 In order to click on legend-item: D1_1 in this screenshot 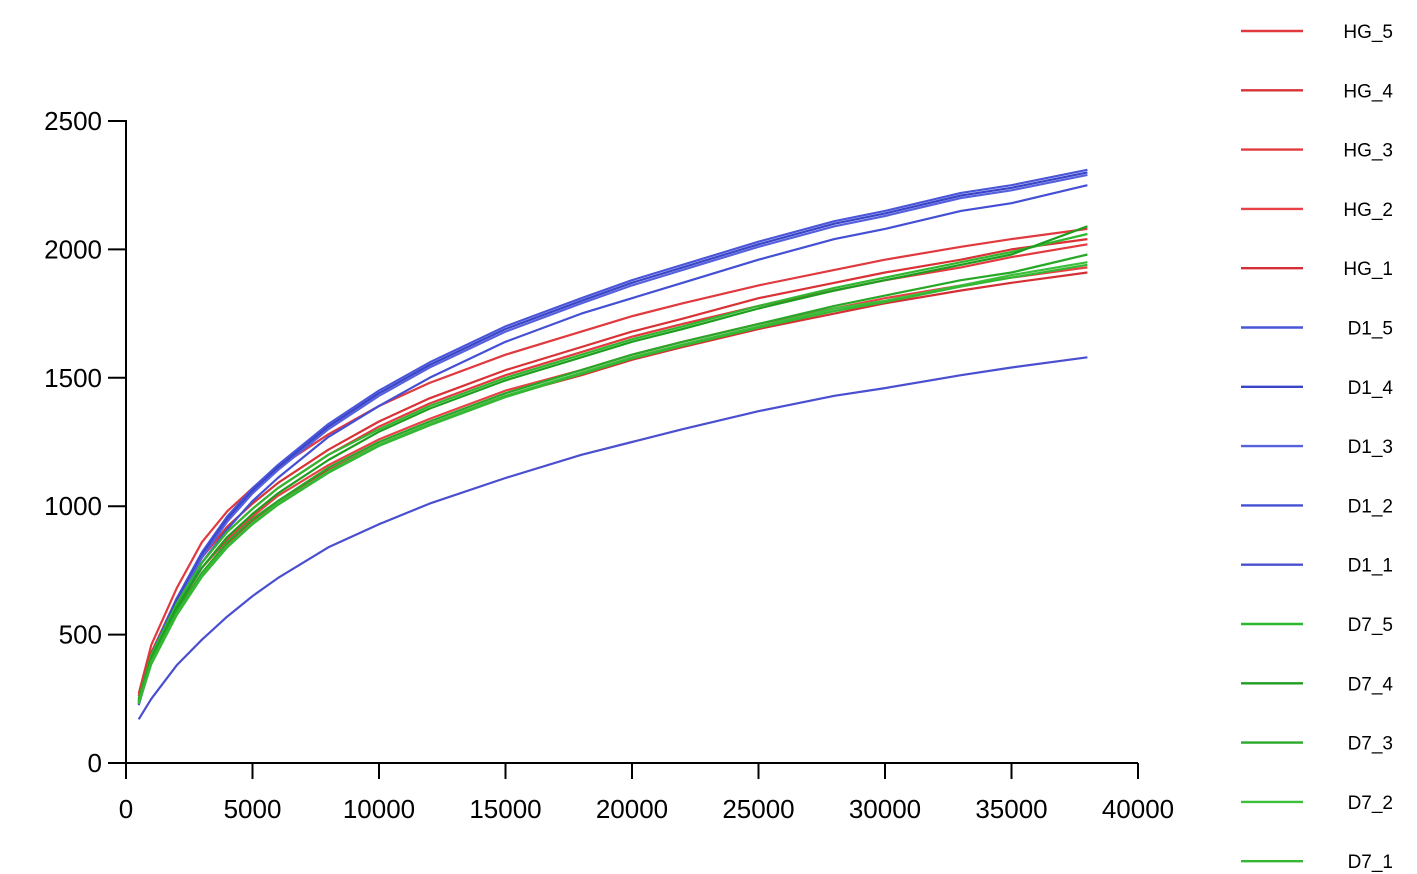, I will do `click(1317, 566)`.